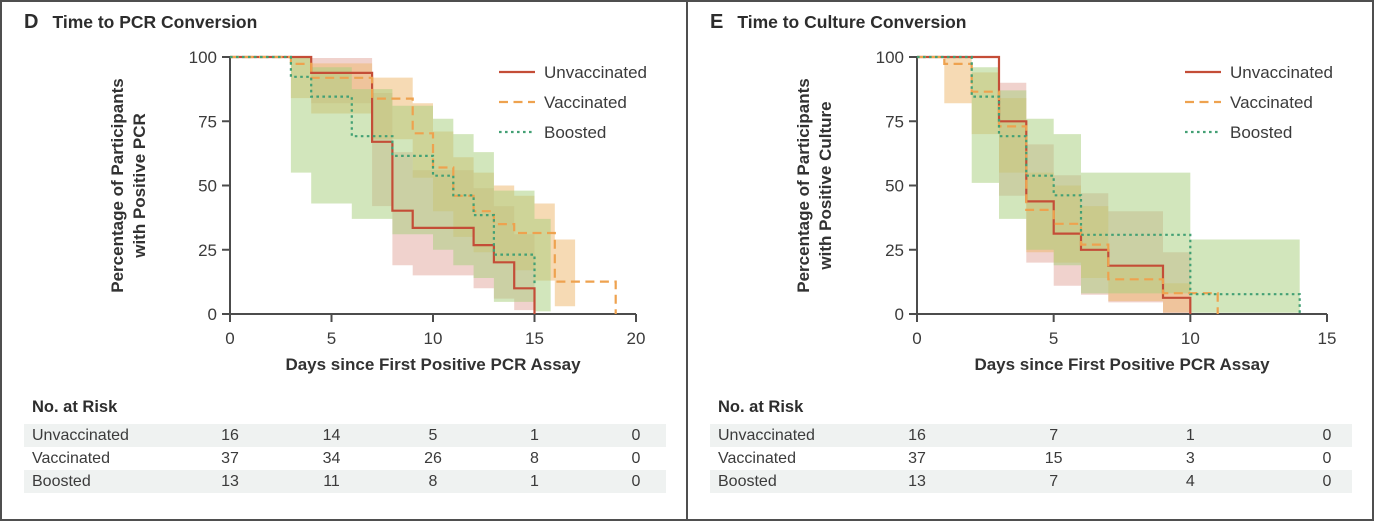 The image size is (1374, 521). I want to click on risk-value: 26, so click(433, 458).